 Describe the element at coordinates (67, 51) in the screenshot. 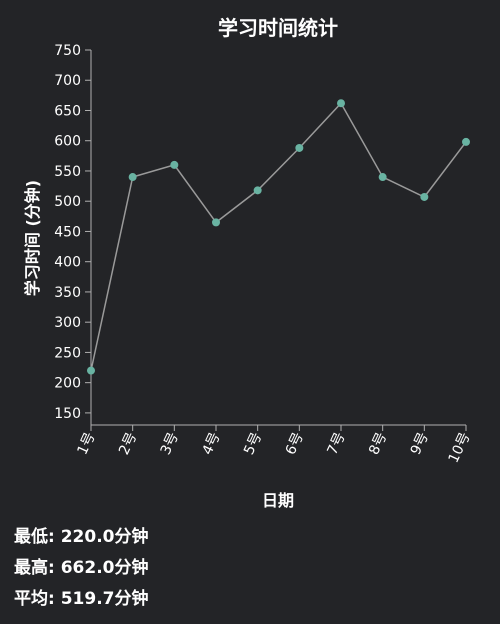

I see `y-tick-label: 750` at that location.